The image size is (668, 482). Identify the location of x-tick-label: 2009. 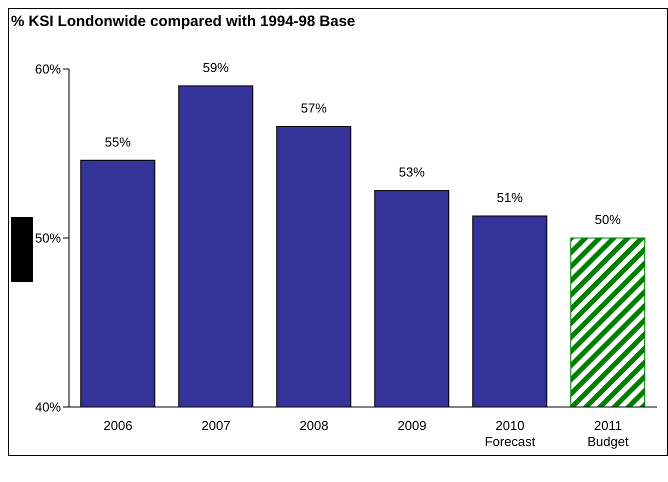
(412, 425).